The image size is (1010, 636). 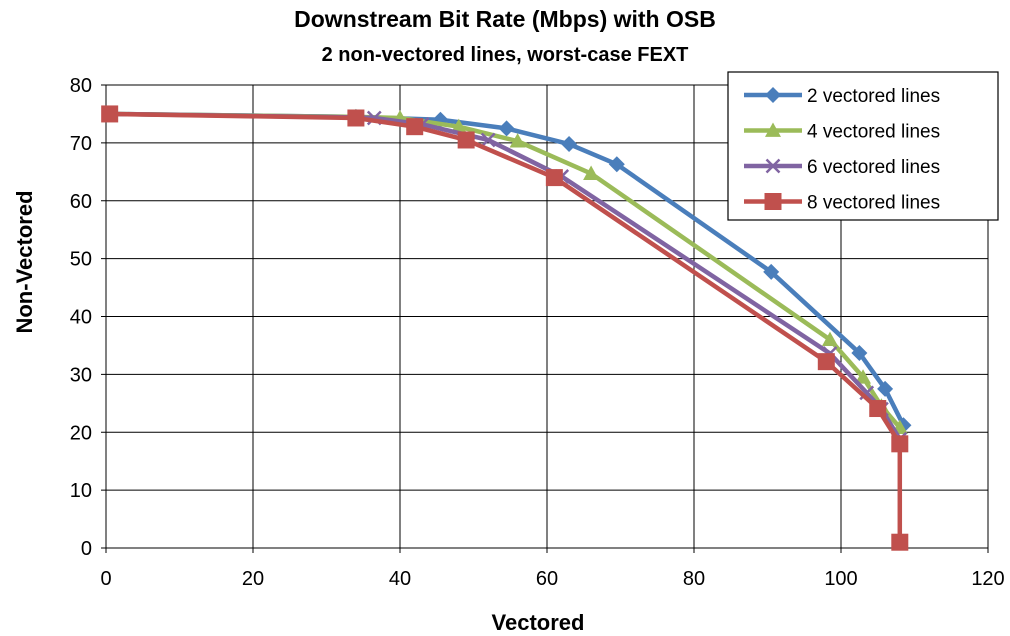 What do you see at coordinates (840, 579) in the screenshot?
I see `x-tick-label: 100` at bounding box center [840, 579].